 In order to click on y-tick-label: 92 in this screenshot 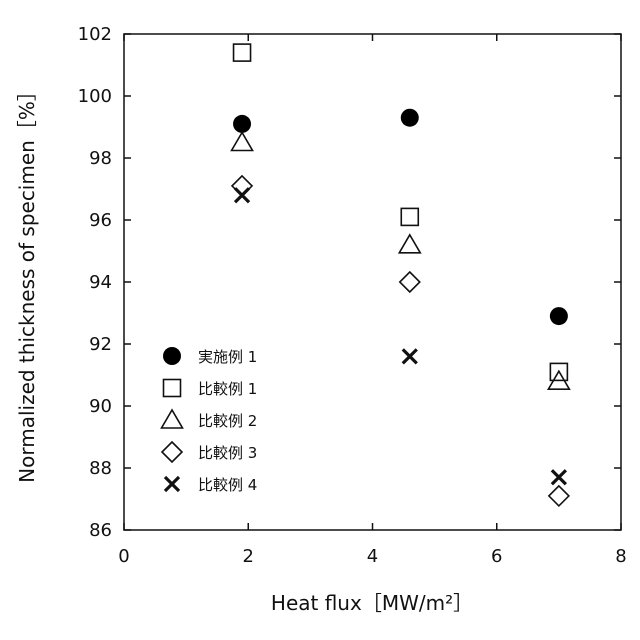, I will do `click(100, 344)`.